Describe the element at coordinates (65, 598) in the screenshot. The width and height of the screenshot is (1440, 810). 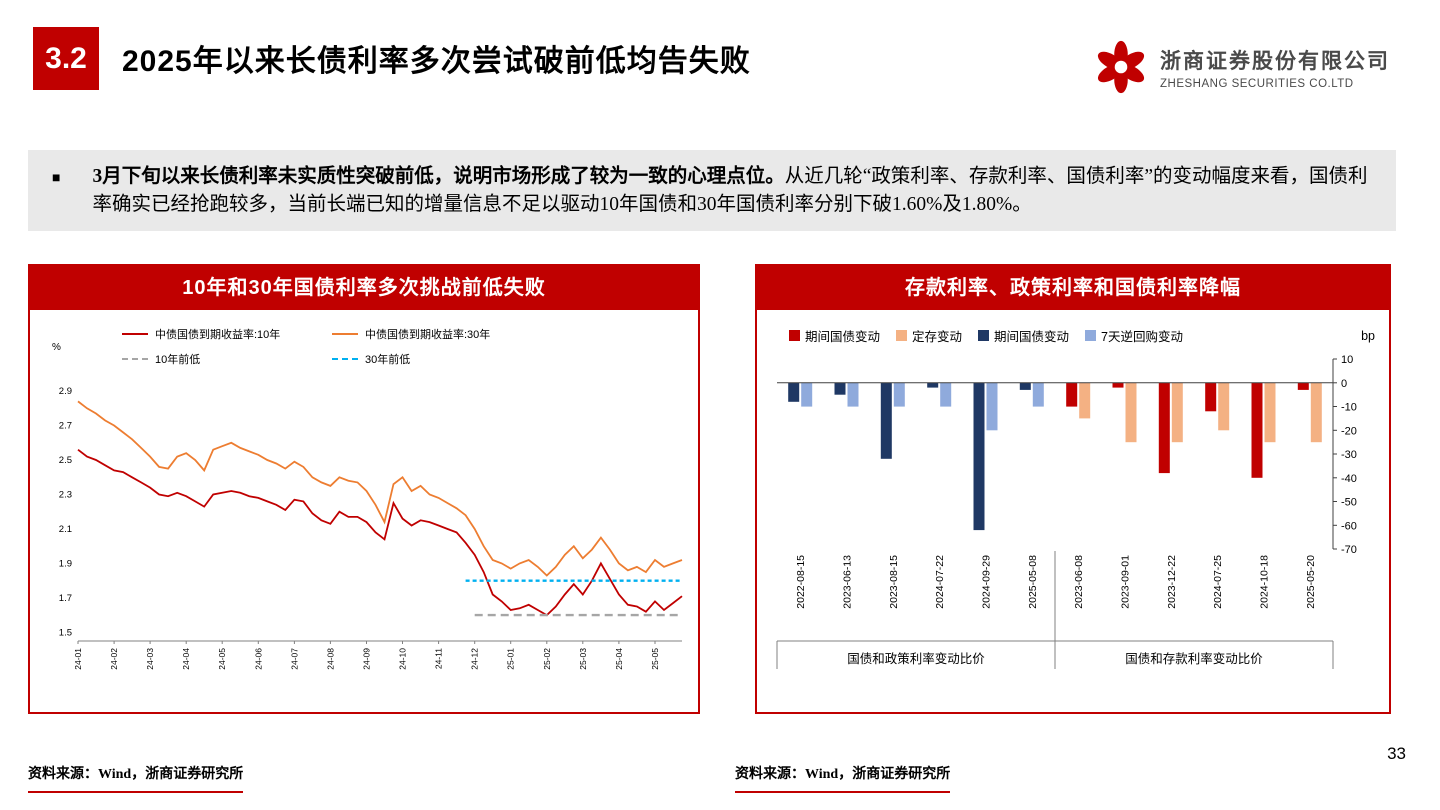
I see `svg-text: 1.7` at that location.